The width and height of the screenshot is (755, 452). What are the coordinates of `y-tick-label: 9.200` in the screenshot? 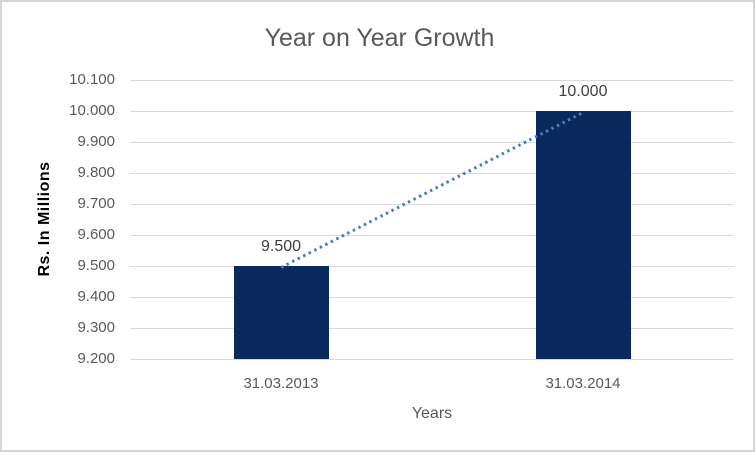 It's located at (96, 358).